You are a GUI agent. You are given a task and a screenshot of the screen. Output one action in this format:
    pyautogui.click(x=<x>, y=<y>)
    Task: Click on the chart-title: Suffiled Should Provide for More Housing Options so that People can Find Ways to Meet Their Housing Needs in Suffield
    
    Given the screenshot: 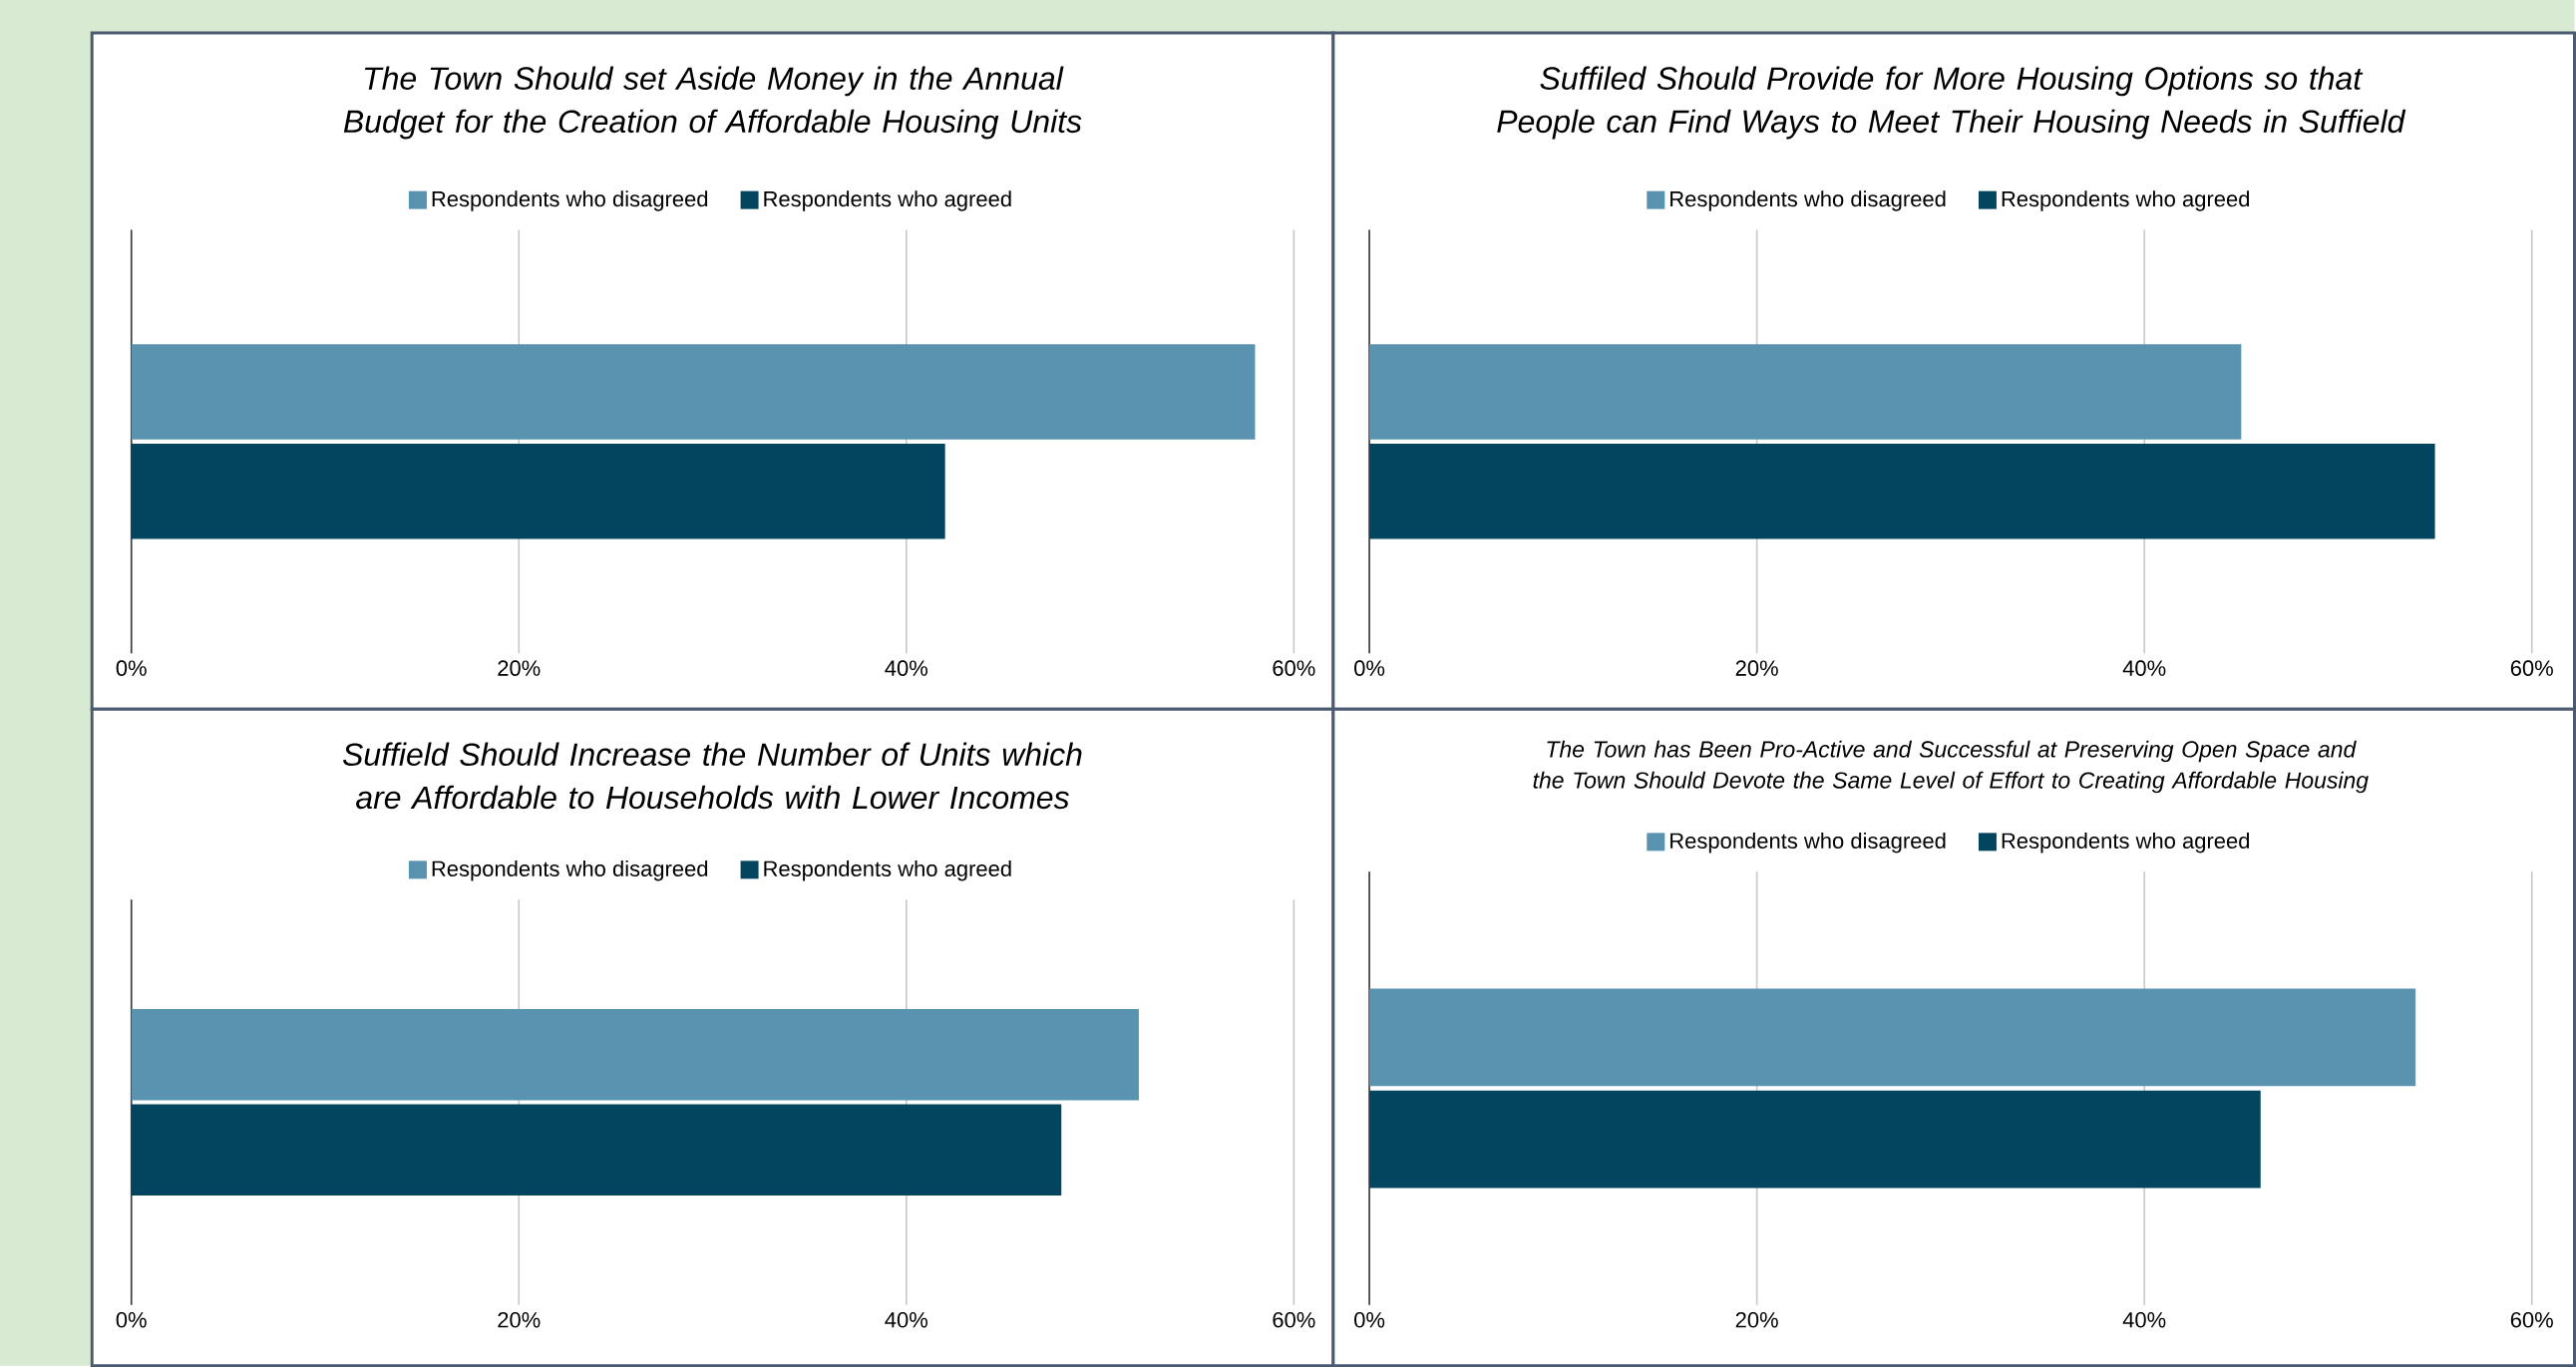 What is the action you would take?
    pyautogui.click(x=1952, y=103)
    